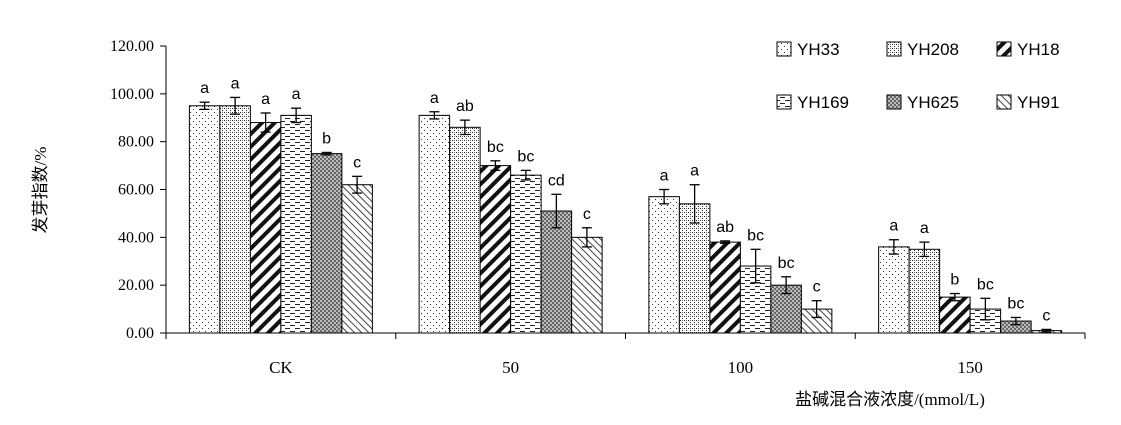 The image size is (1121, 425). Describe the element at coordinates (970, 367) in the screenshot. I see `x-tick-label: 150` at that location.